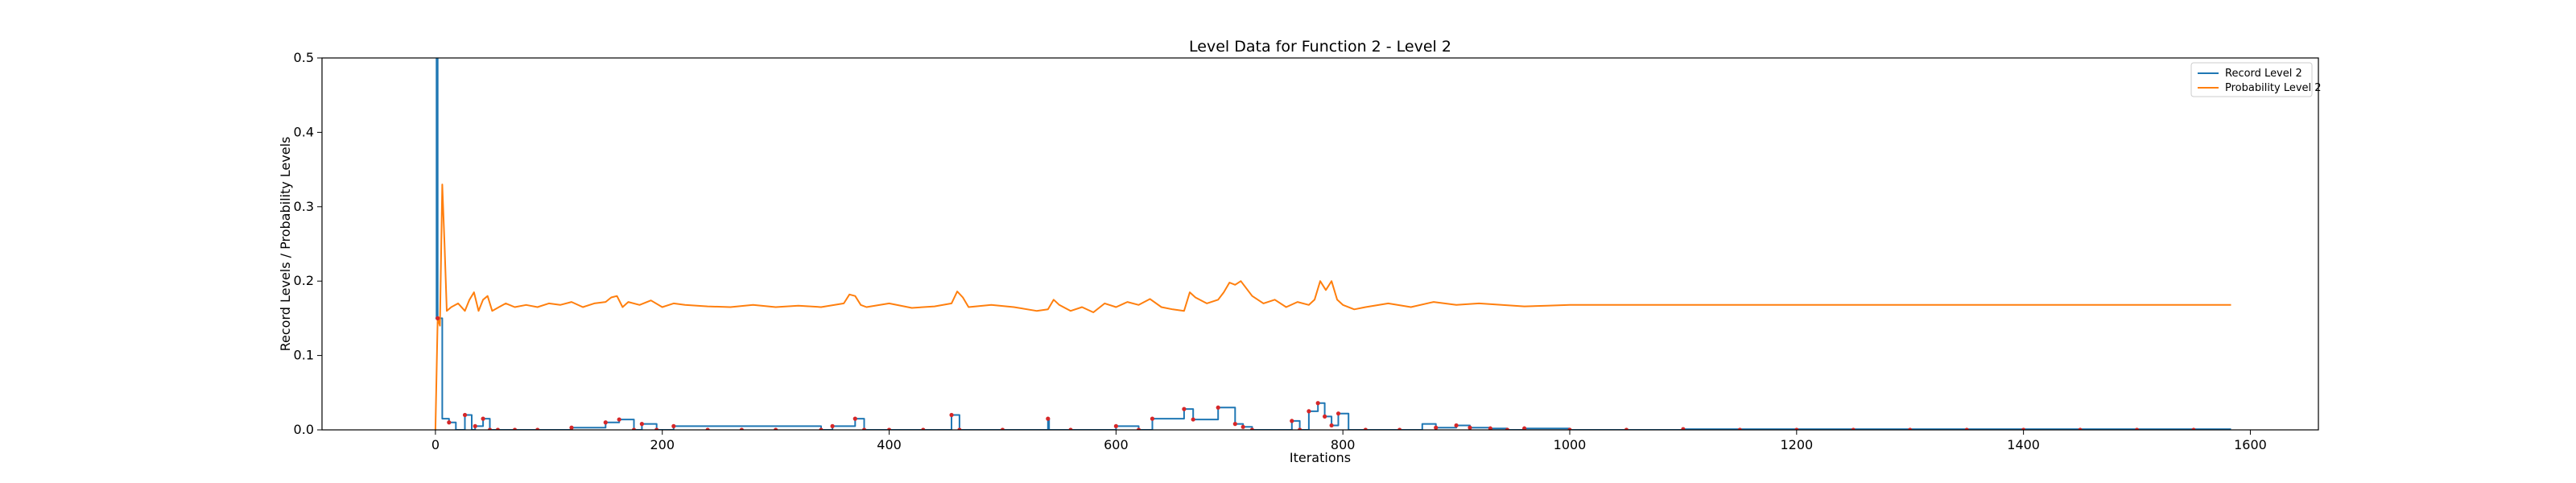 This screenshot has width=2576, height=483. I want to click on y-axis-label: Record Levels / Probability Levels, so click(285, 244).